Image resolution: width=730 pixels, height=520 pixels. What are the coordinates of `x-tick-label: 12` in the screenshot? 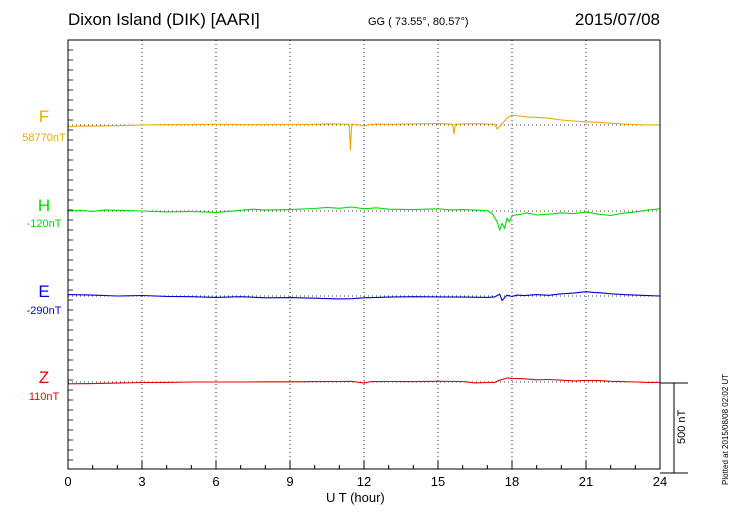 It's located at (364, 481).